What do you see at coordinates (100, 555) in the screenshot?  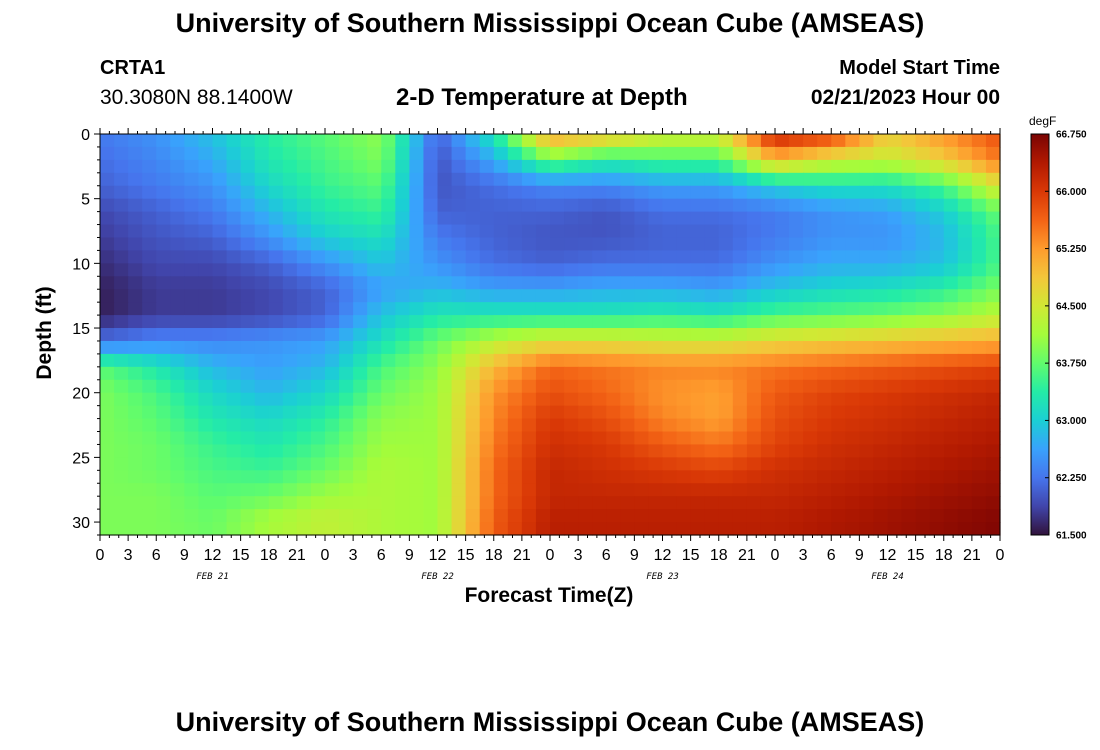 I see `x-tick-label: 0` at bounding box center [100, 555].